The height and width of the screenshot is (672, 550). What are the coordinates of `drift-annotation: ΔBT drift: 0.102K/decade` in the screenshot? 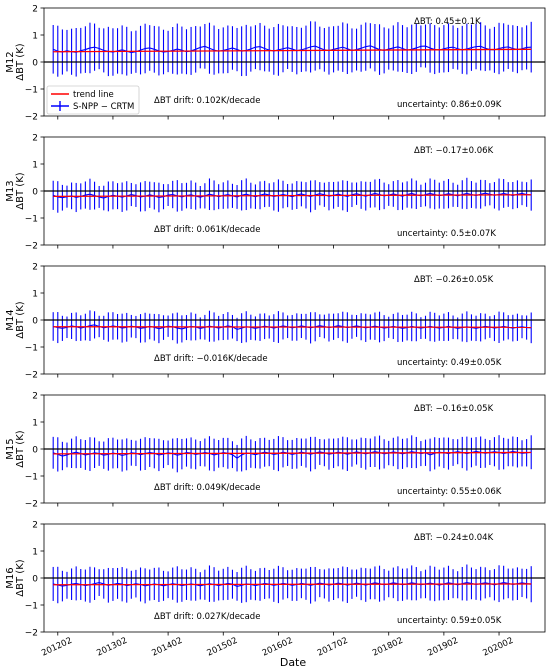 It's located at (207, 101).